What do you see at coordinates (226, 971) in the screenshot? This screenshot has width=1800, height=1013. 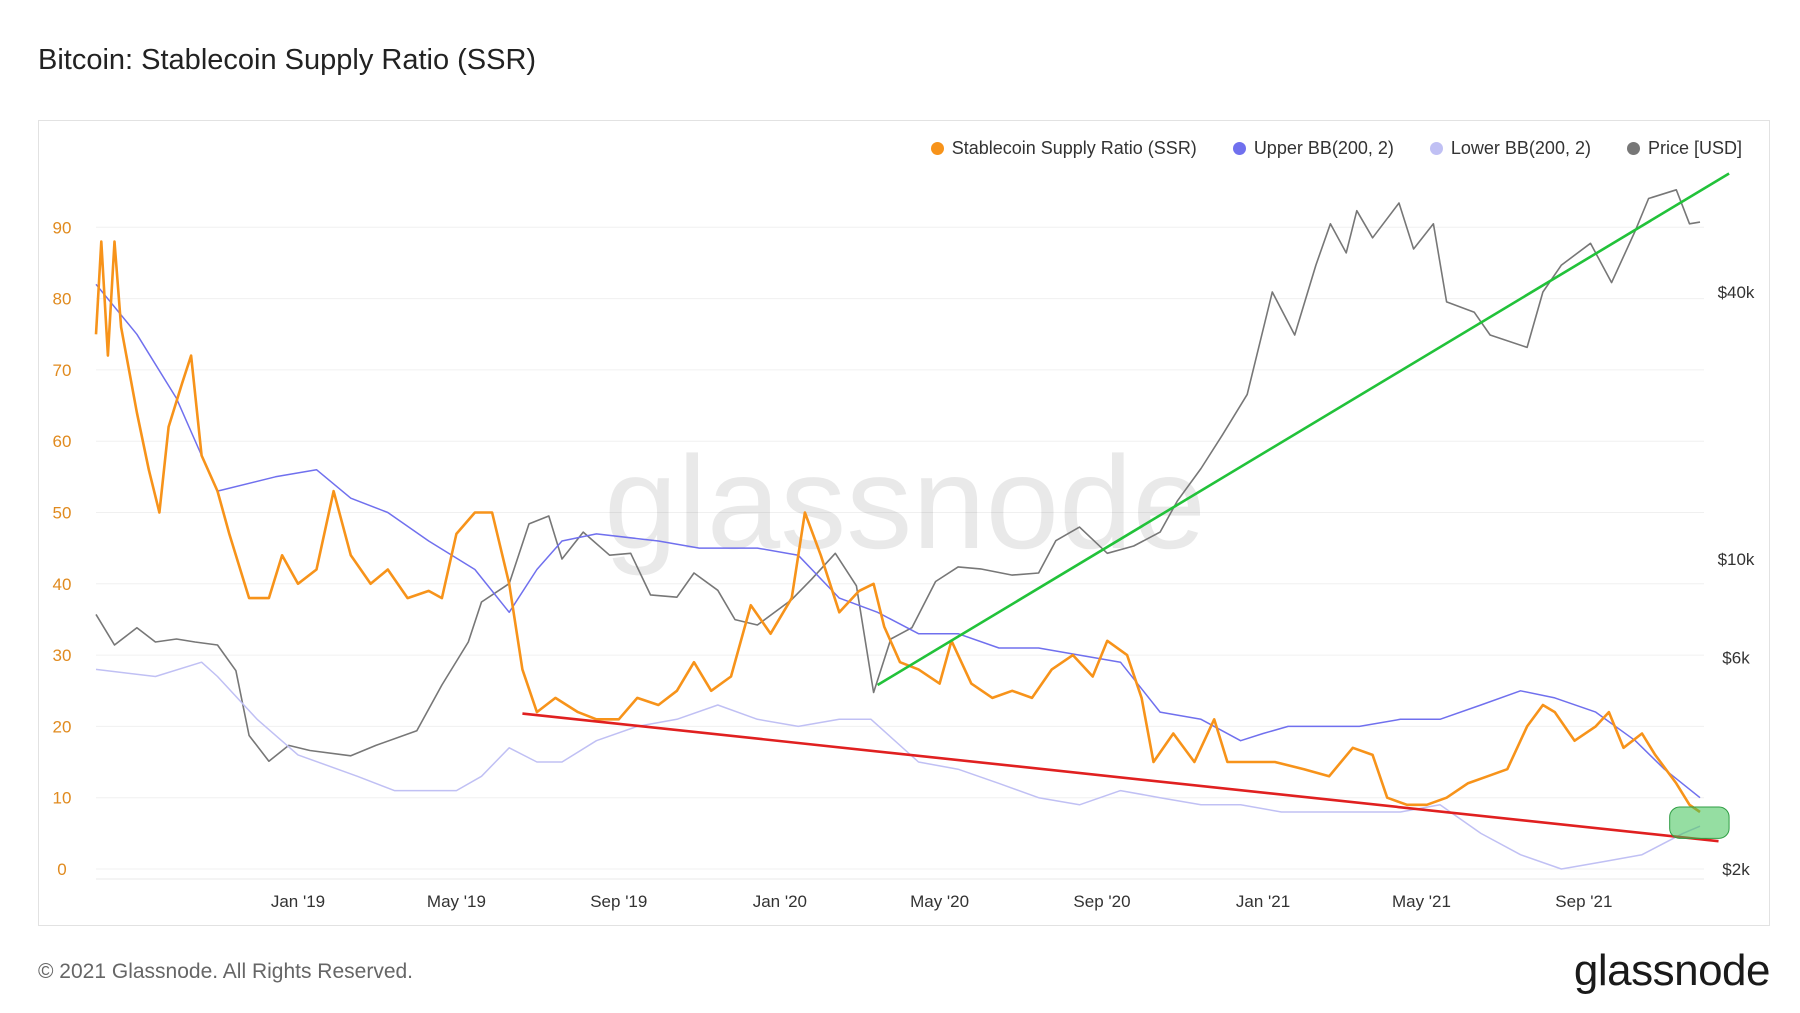 I see `copyright-footer: © 2021 Glassnode. All Rights Reserved.` at bounding box center [226, 971].